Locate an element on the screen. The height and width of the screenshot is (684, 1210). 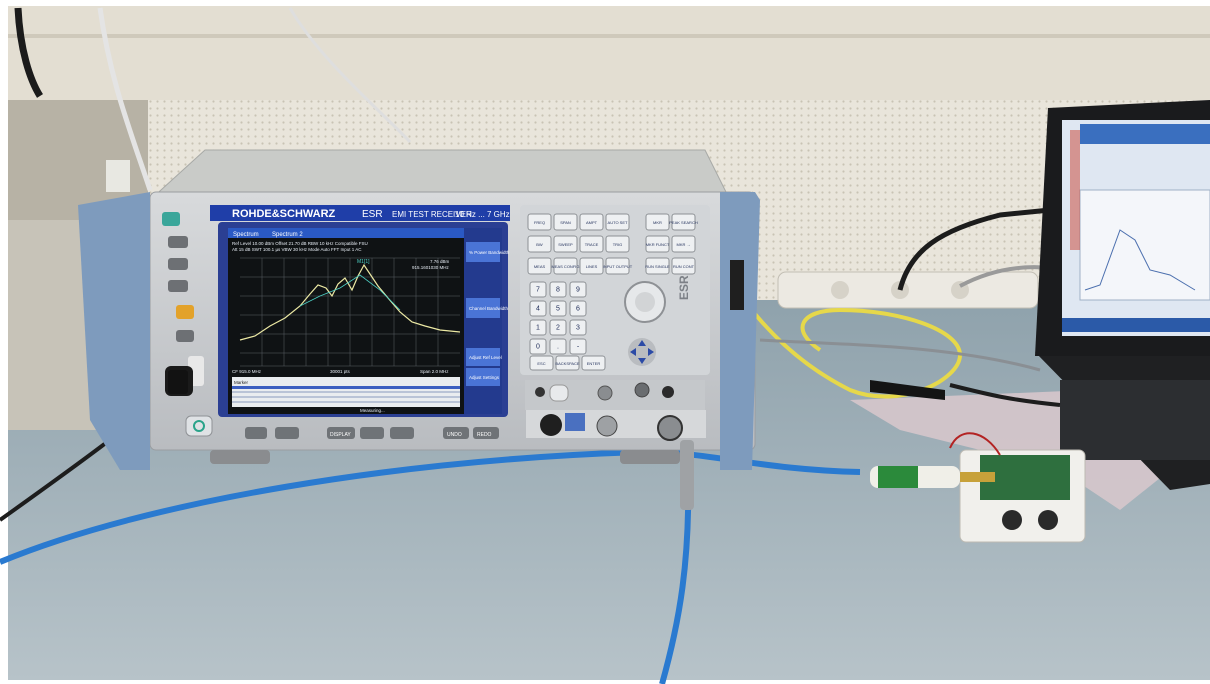
key-bw: BW is located at coordinates (539, 244).